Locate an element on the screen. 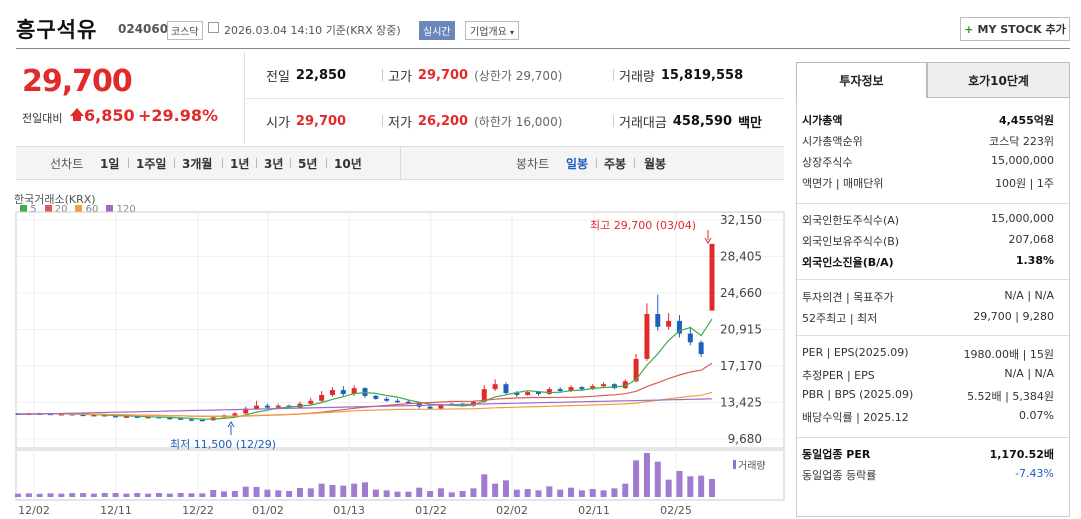 The image size is (1081, 519). realtime-badge: 실시간 is located at coordinates (437, 30).